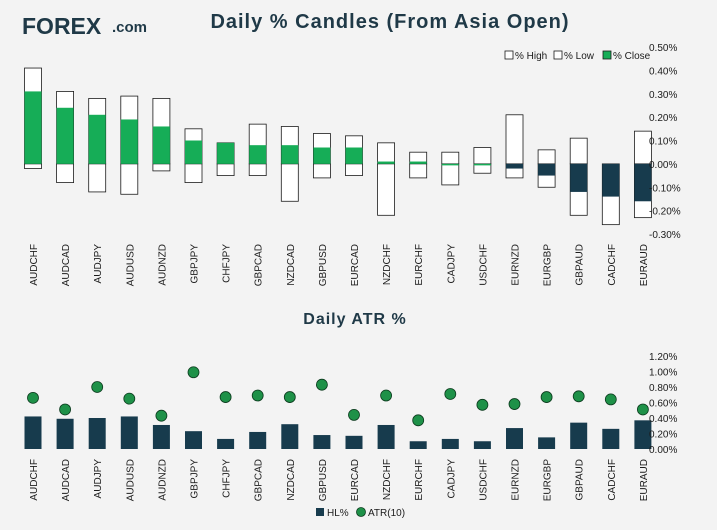 This screenshot has height=530, width=717. I want to click on atr-point-audcad, so click(65, 409).